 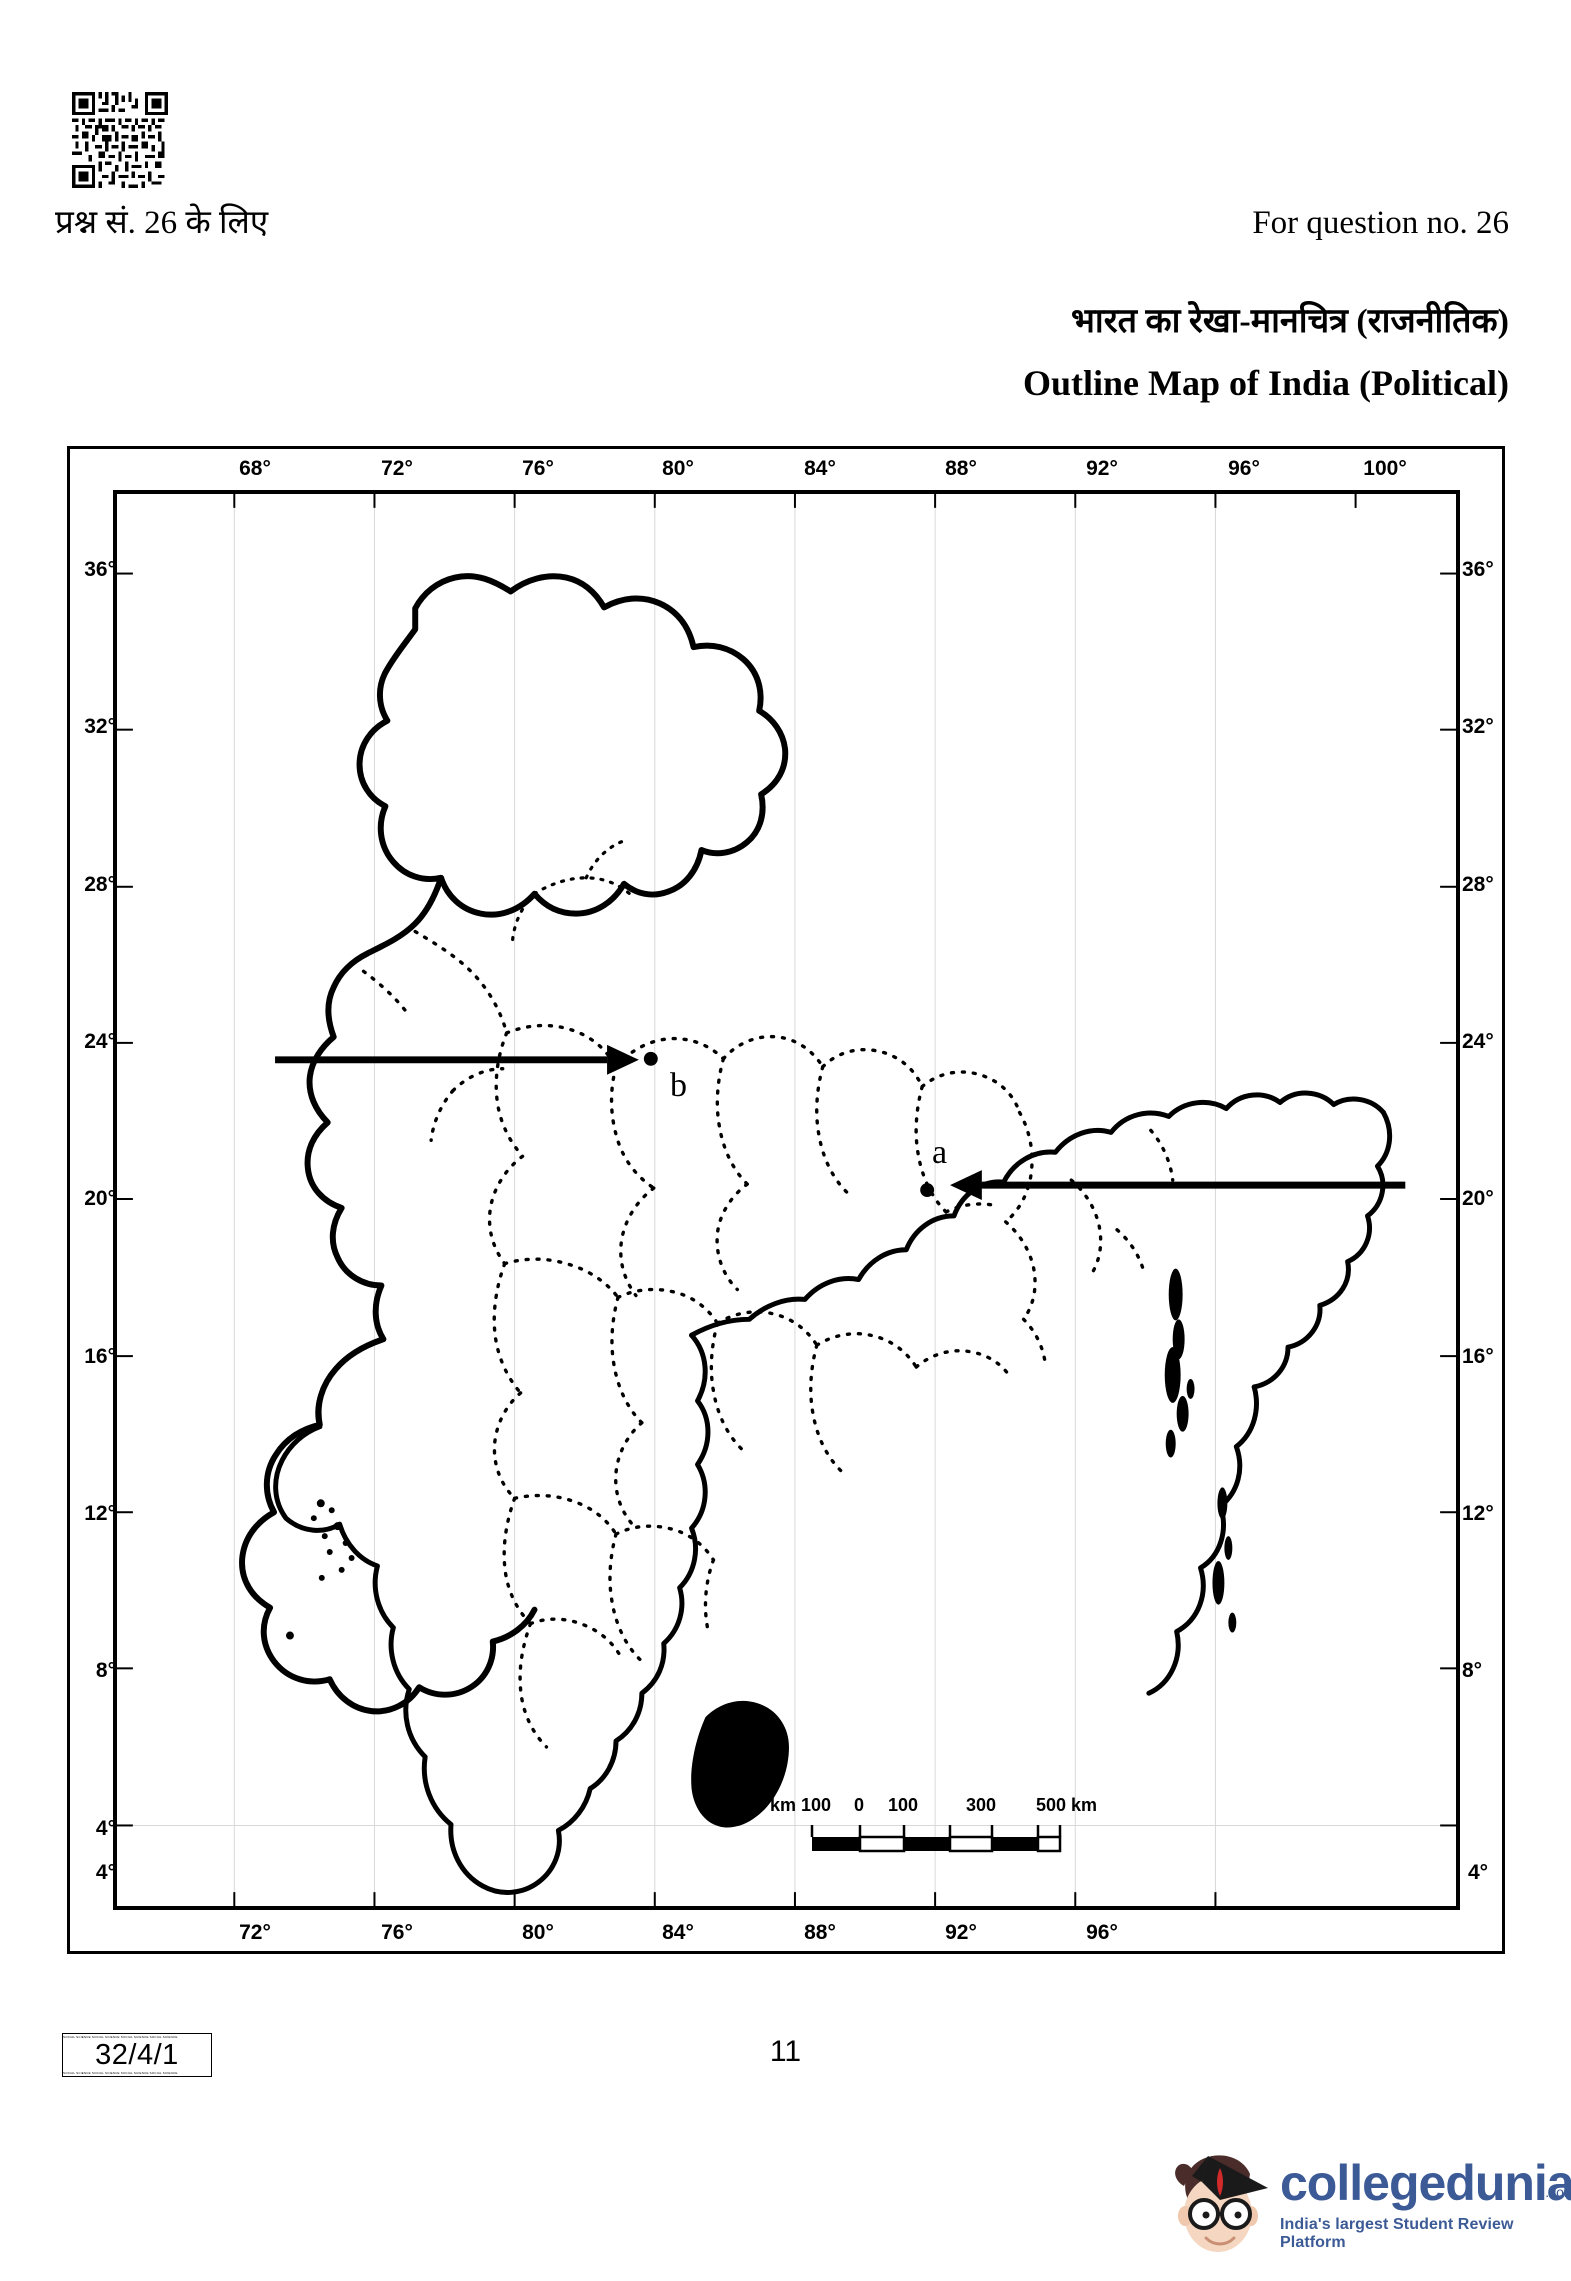 What do you see at coordinates (981, 1805) in the screenshot?
I see `scale-label-3: 300` at bounding box center [981, 1805].